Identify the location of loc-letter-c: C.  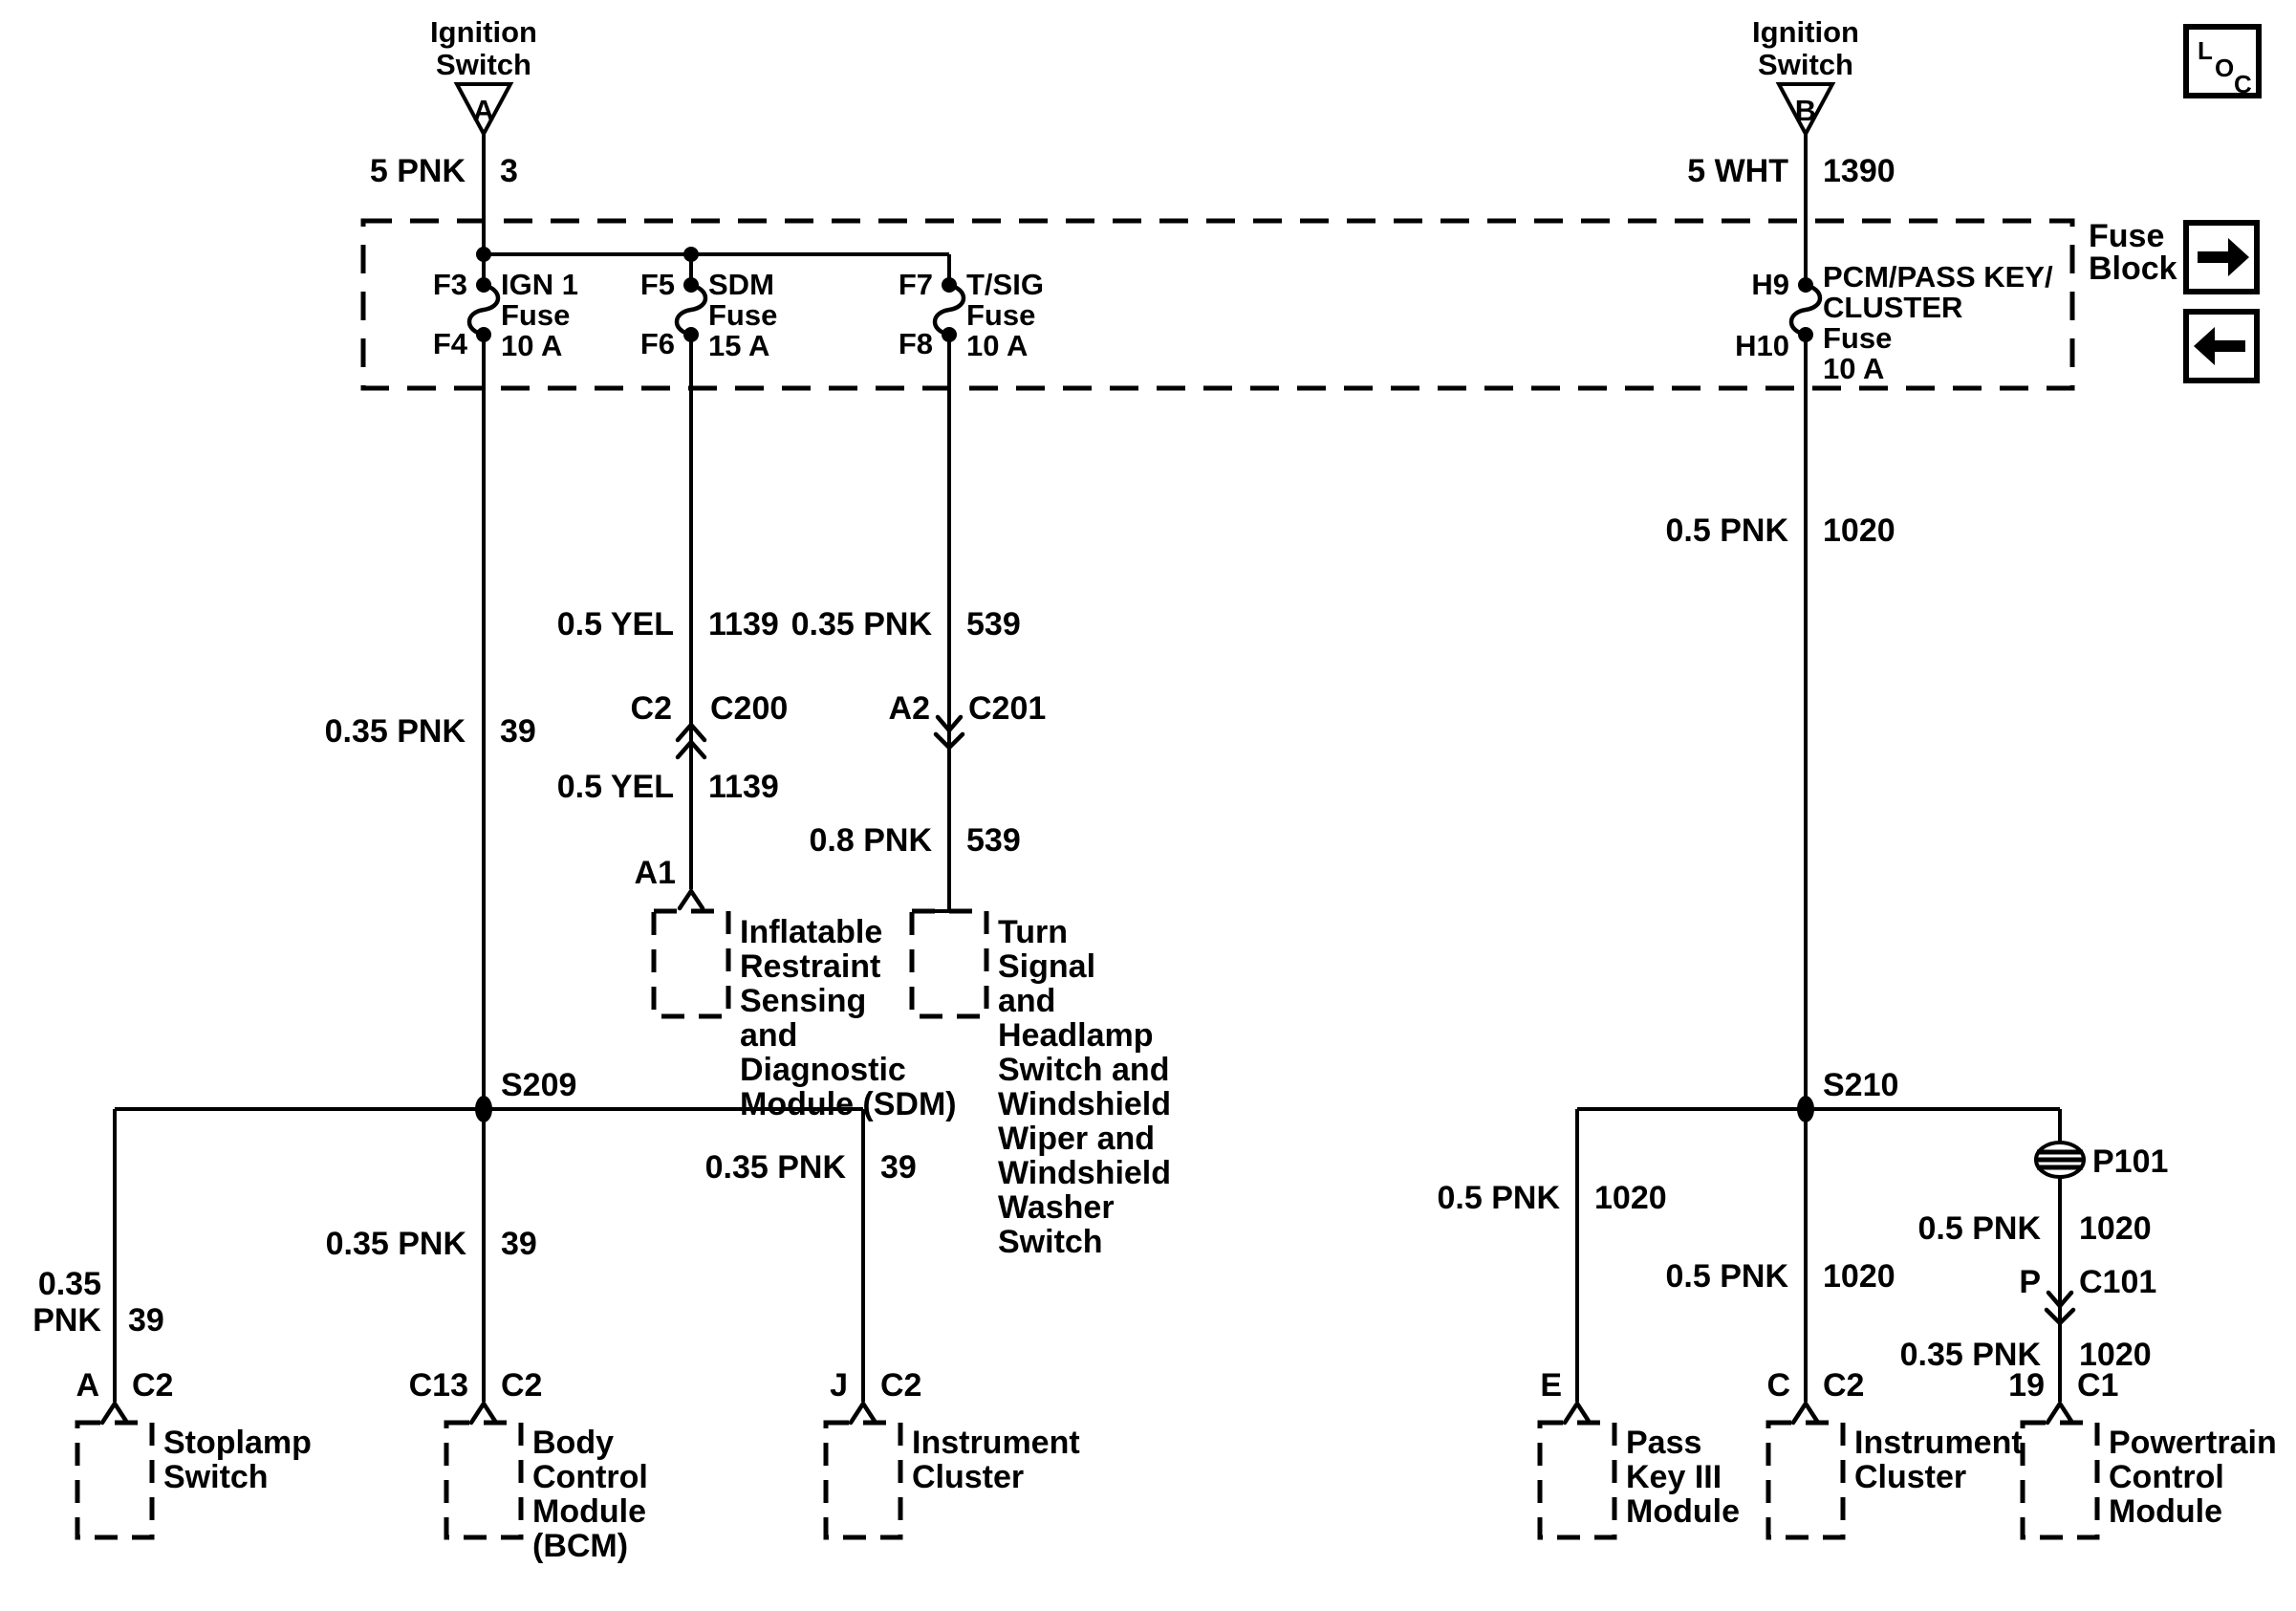
(2243, 84).